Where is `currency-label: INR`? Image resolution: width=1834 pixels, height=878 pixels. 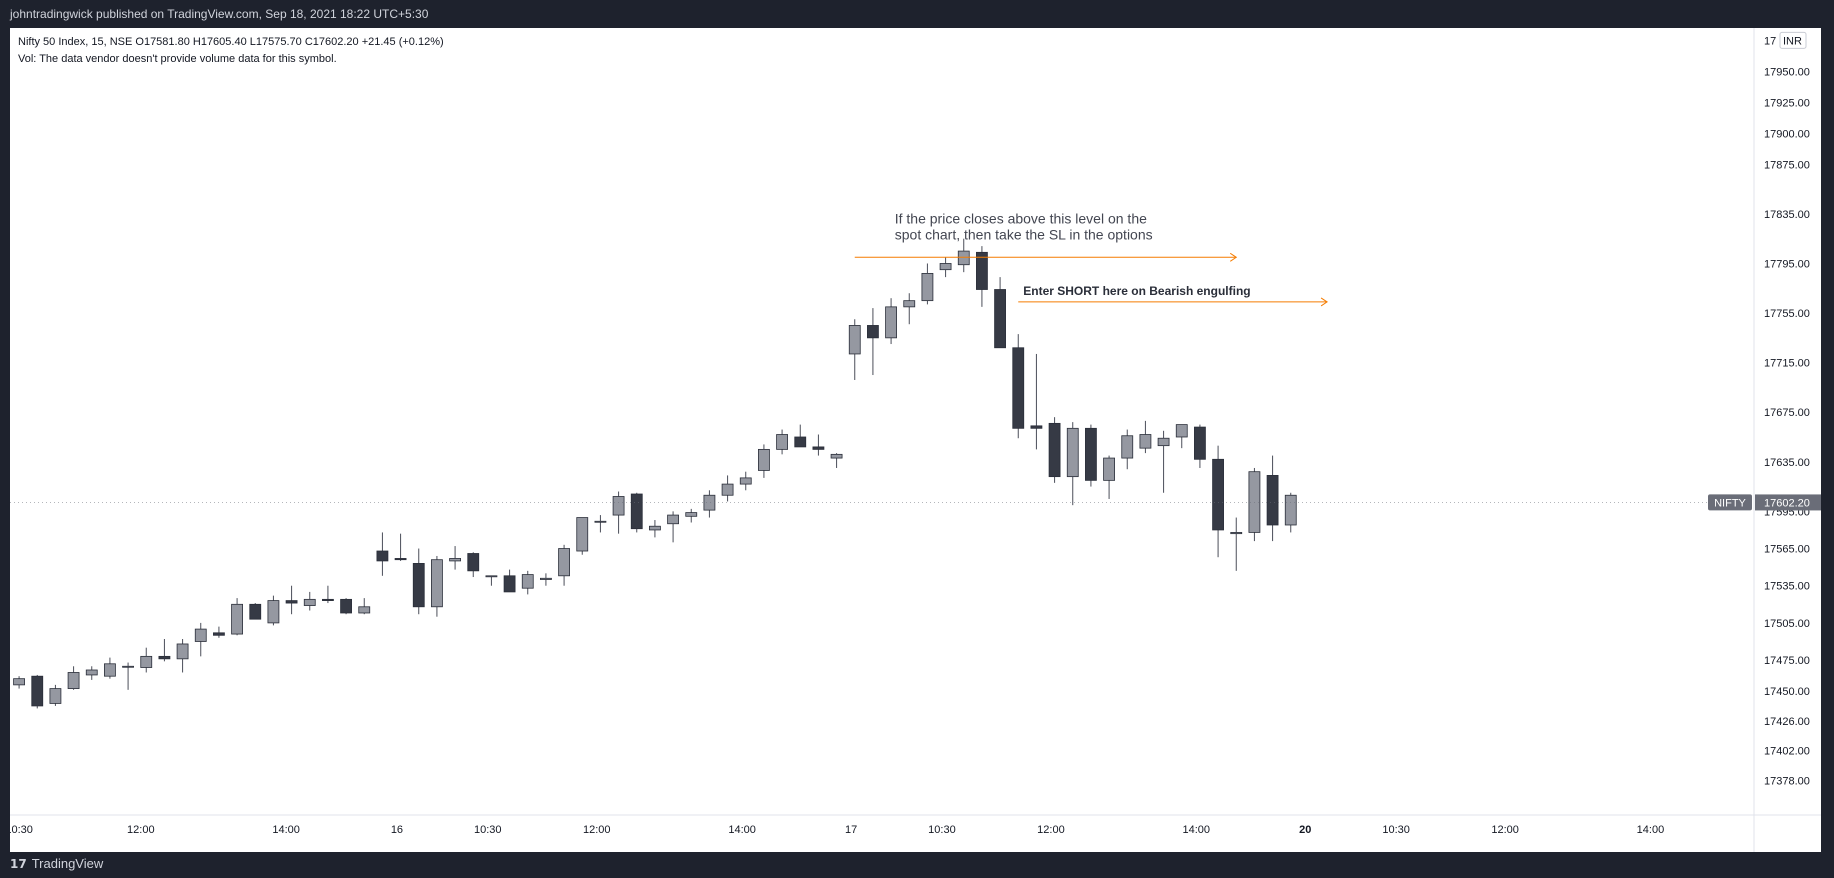 currency-label: INR is located at coordinates (1792, 41).